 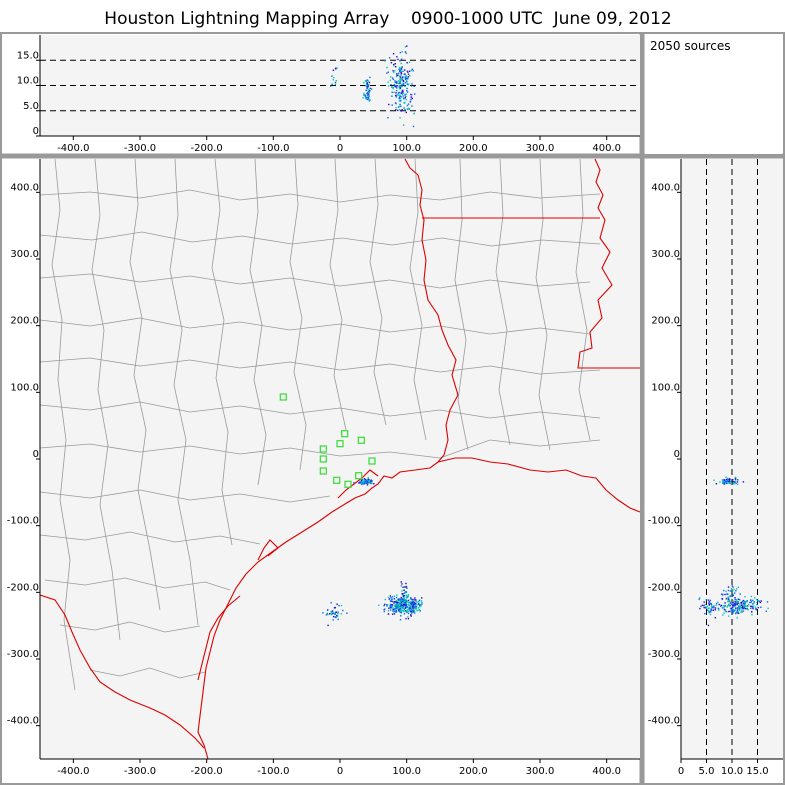 I want to click on x-tick-label: -100.0, so click(x=273, y=771).